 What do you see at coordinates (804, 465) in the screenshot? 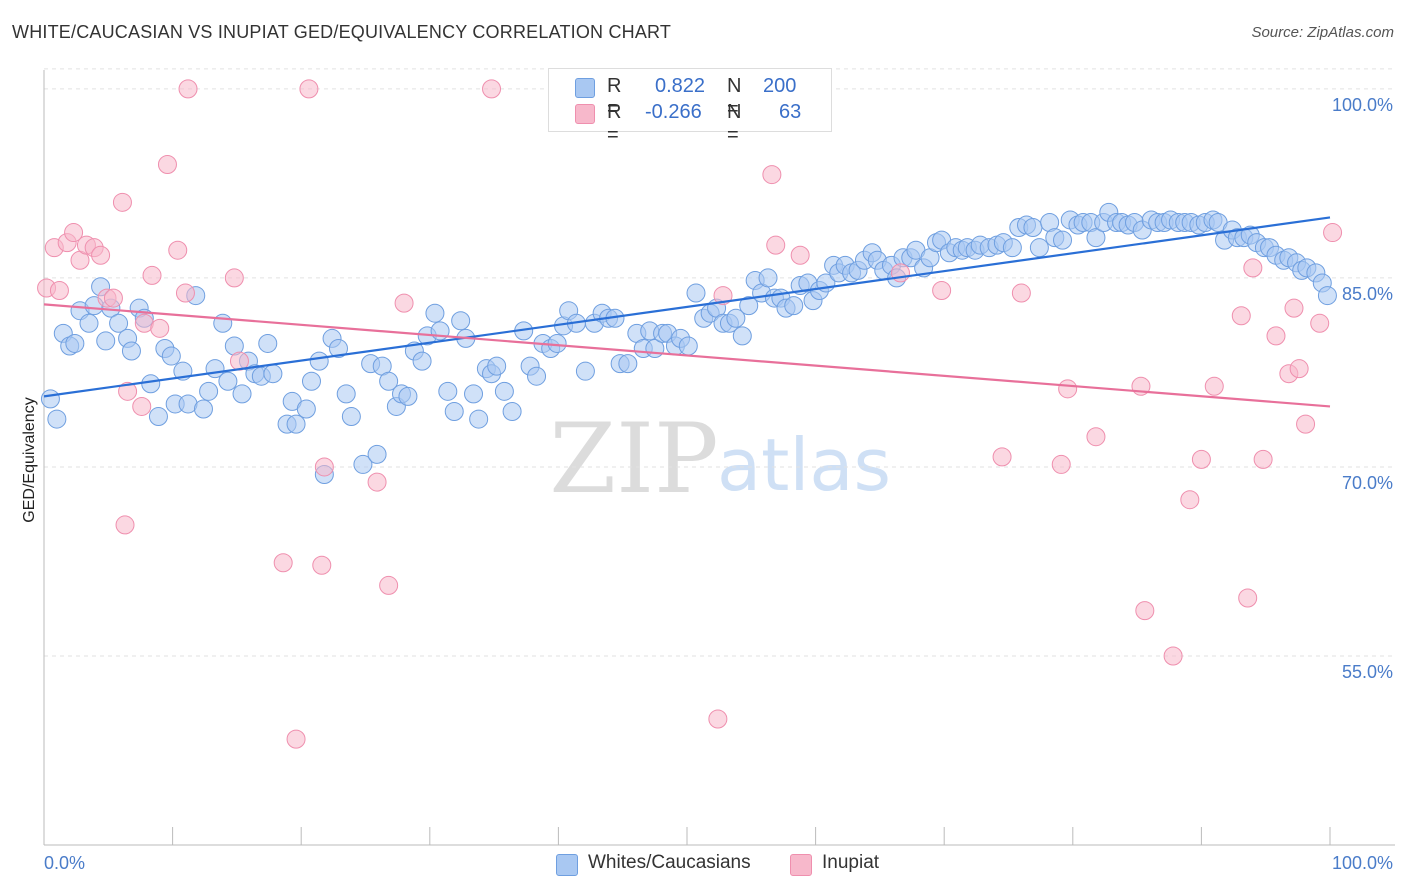
I see `watermark-atlas: atlas` at bounding box center [804, 465].